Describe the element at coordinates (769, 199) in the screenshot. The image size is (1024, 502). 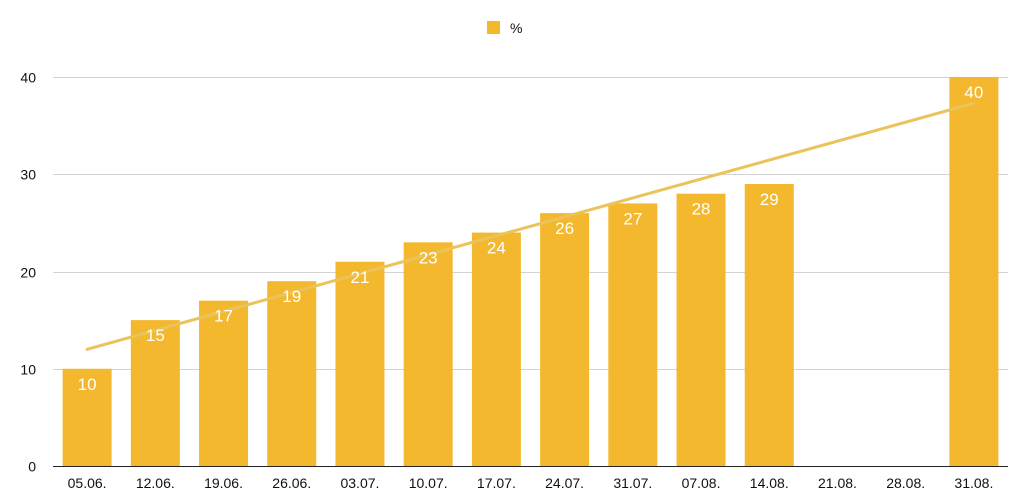
I see `data-label: 29` at that location.